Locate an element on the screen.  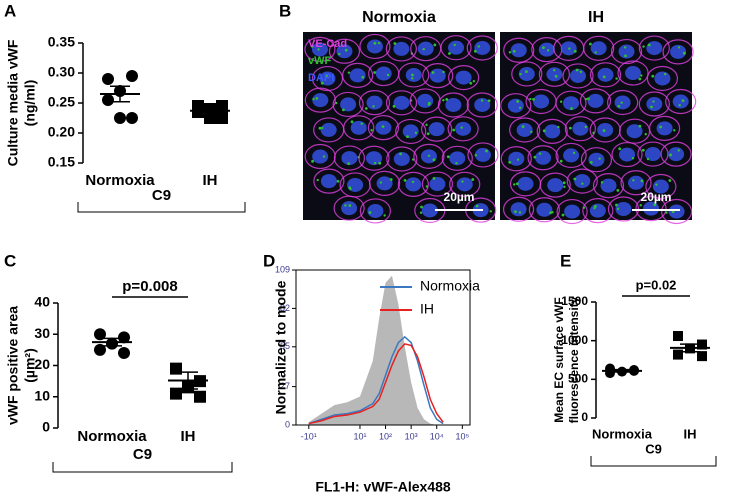
category-label: IH is located at coordinates (690, 433).